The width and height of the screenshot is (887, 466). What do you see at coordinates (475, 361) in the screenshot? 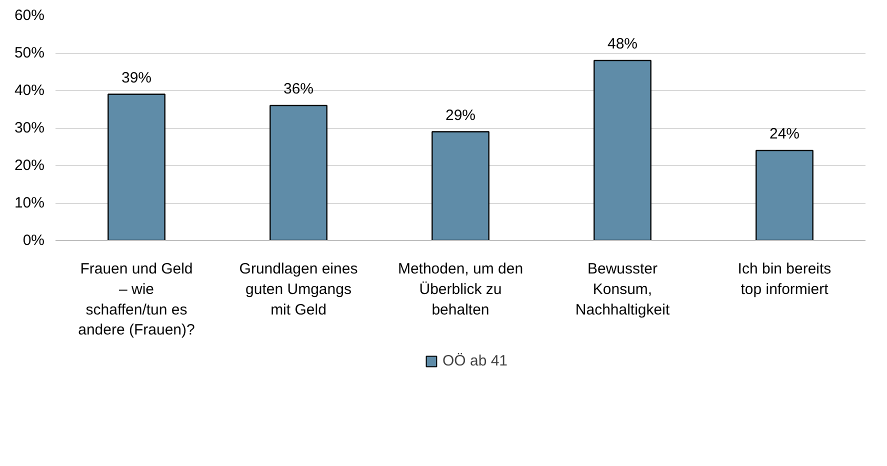
I see `legend-label: OÖ ab 41` at bounding box center [475, 361].